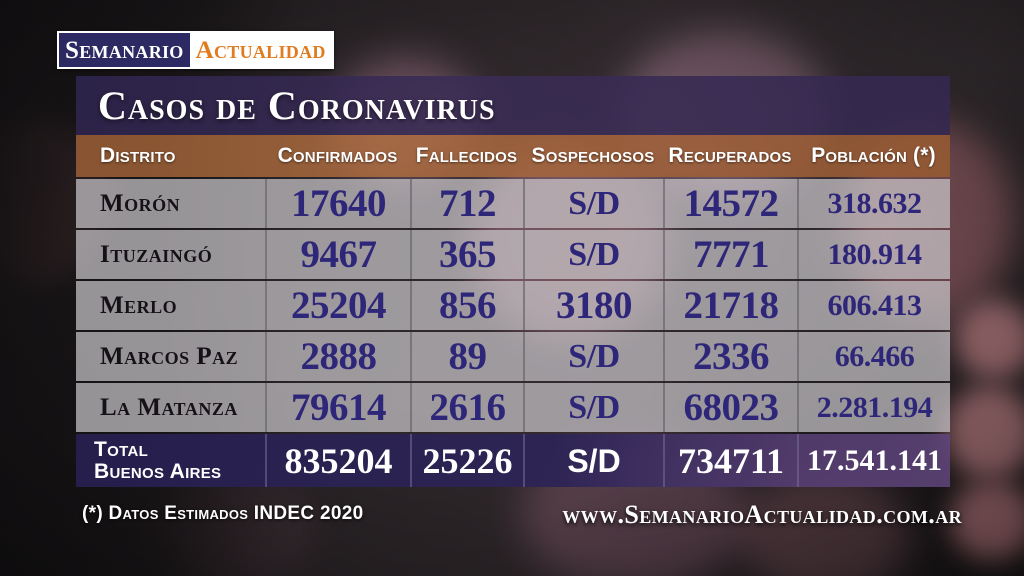 The image size is (1024, 576). Describe the element at coordinates (762, 514) in the screenshot. I see `website-url: www.SemanarioActualidad.com.ar` at that location.